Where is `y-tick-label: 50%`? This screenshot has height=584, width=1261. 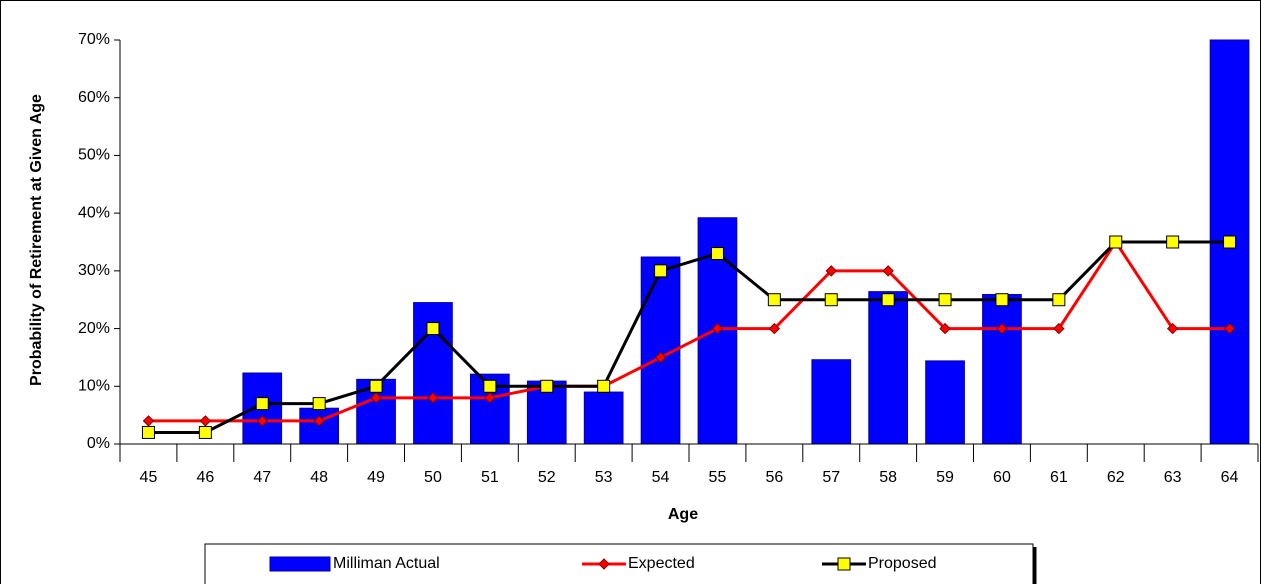 y-tick-label: 50% is located at coordinates (94, 155).